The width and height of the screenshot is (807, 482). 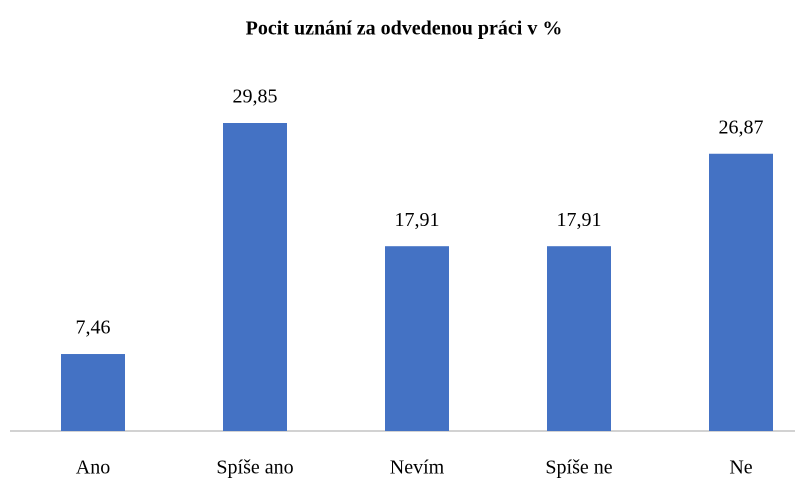 What do you see at coordinates (741, 127) in the screenshot?
I see `data-label: 26,87` at bounding box center [741, 127].